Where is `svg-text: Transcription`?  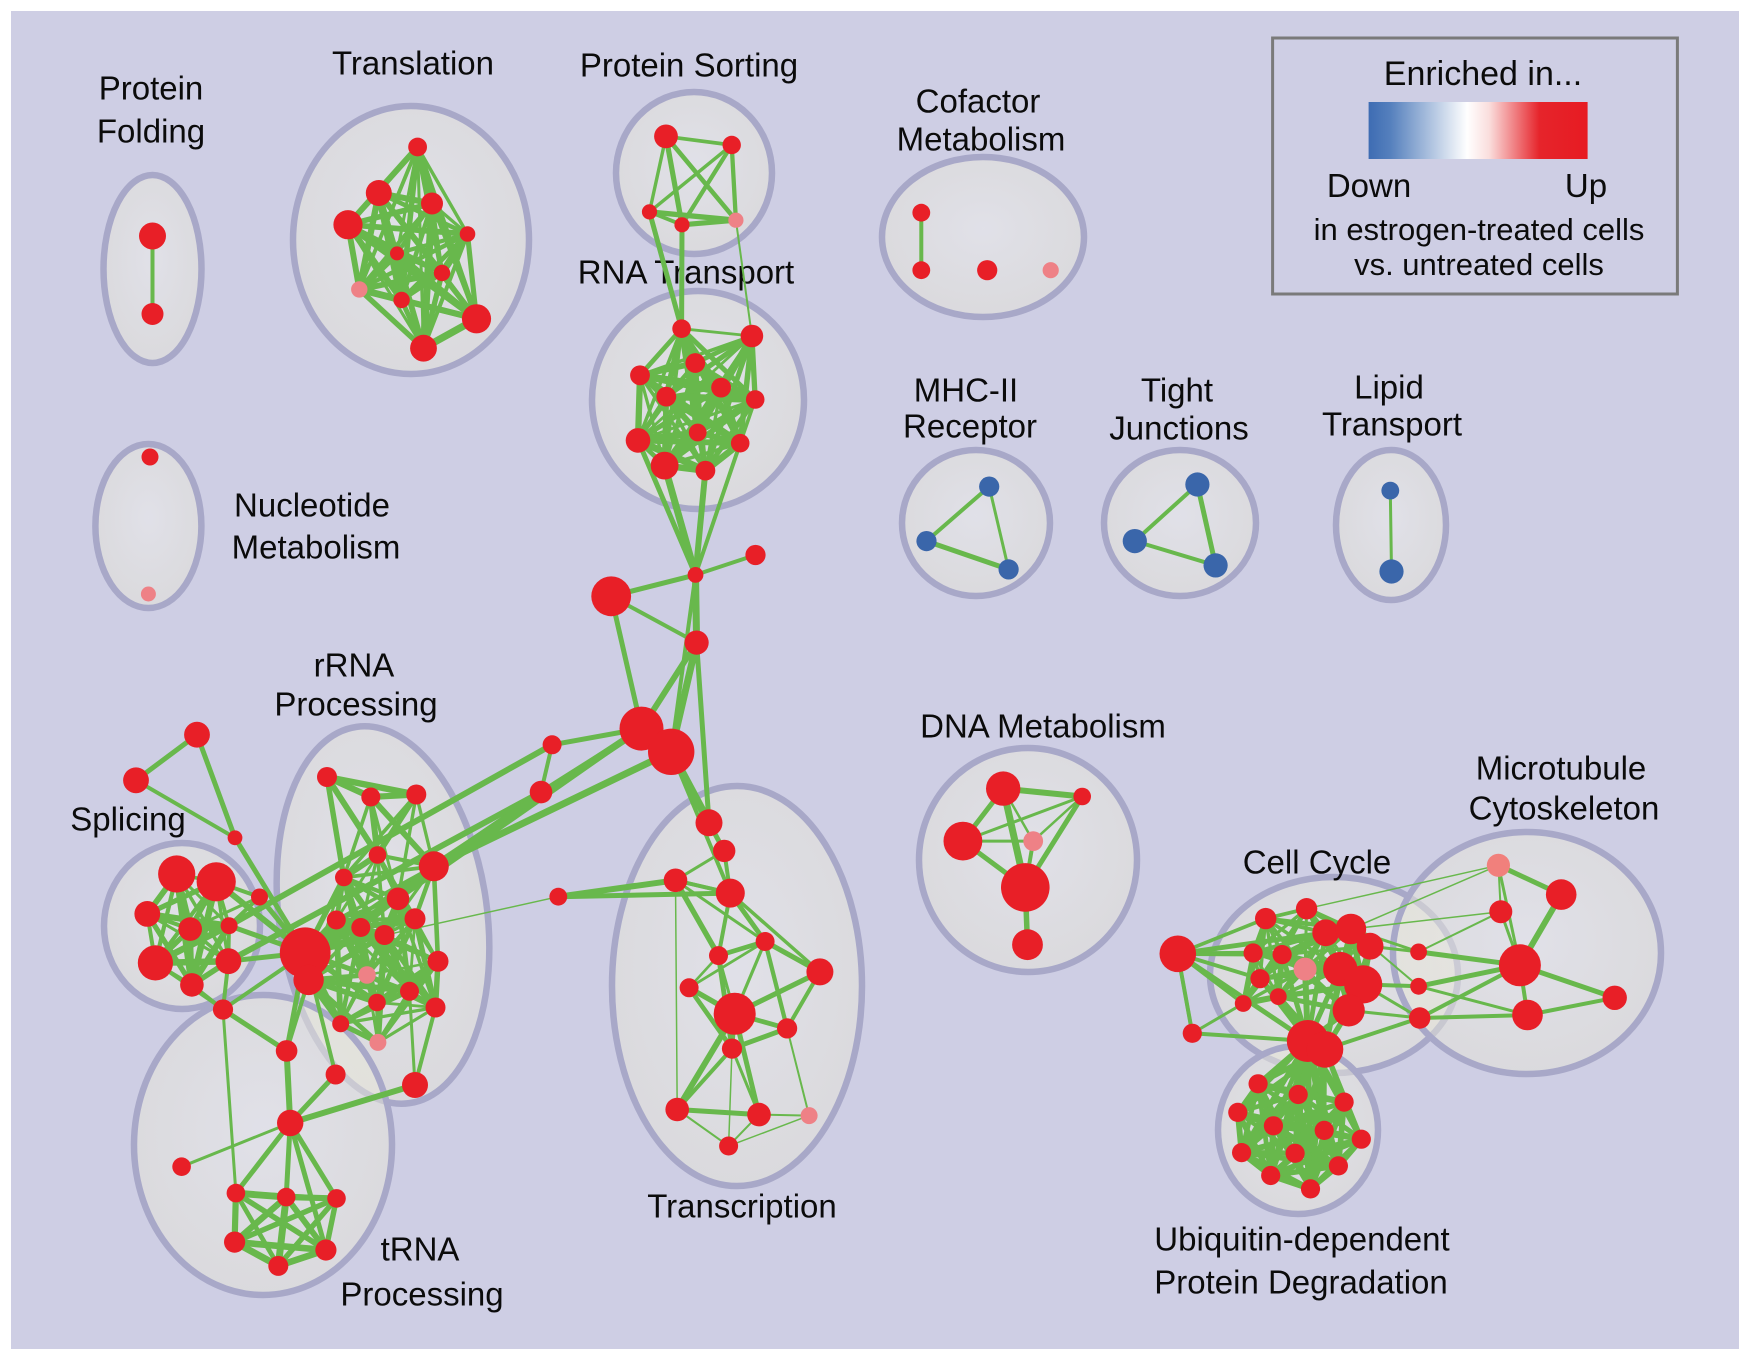 svg-text: Transcription is located at coordinates (742, 1206).